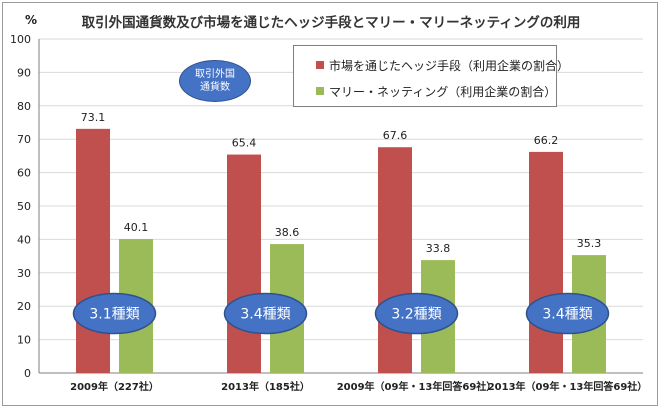  Describe the element at coordinates (20, 39) in the screenshot. I see `y-tick-label: 100` at that location.